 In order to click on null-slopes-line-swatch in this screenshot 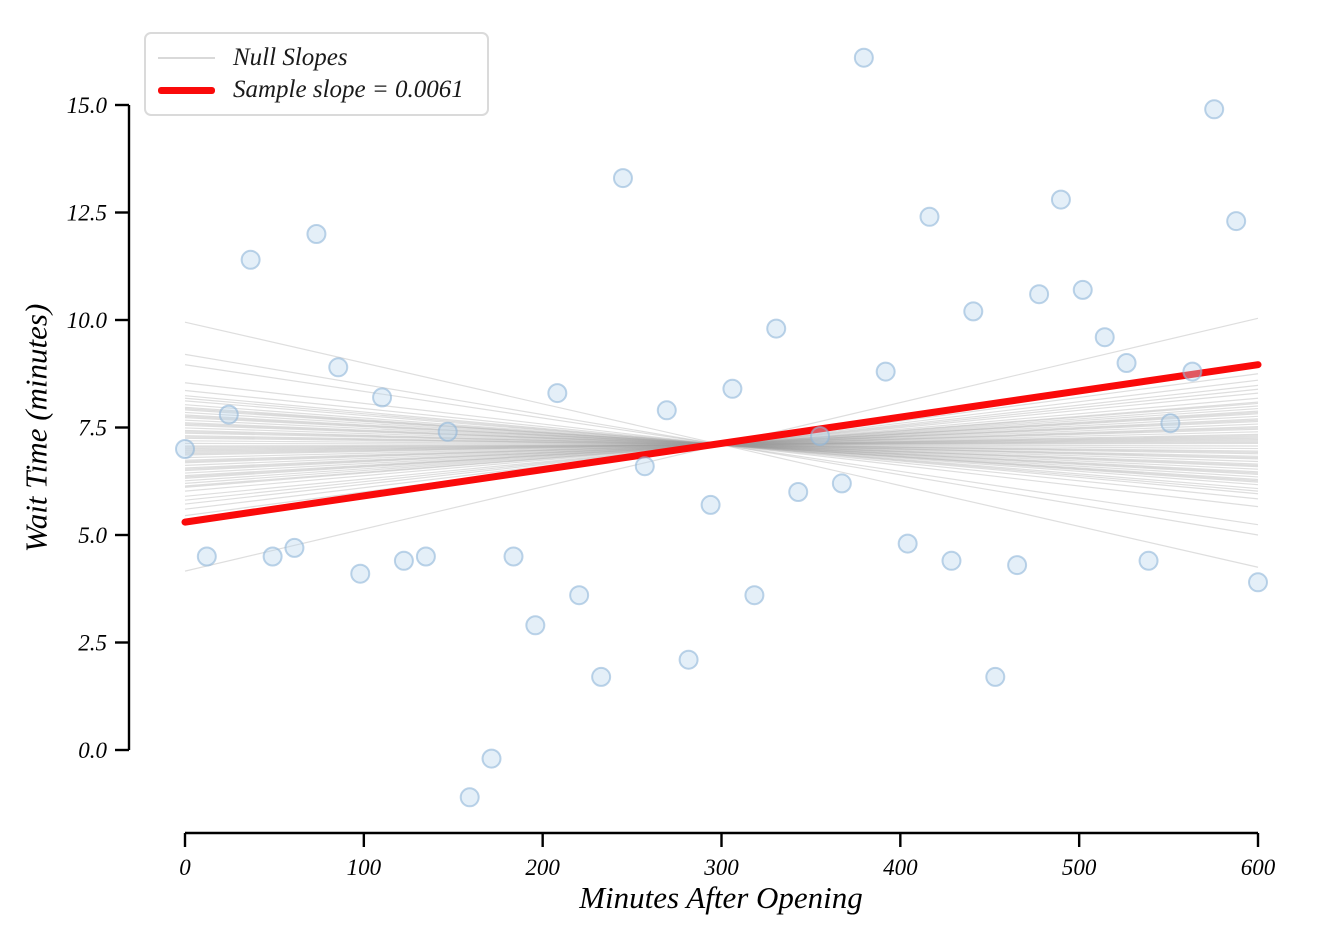, I will do `click(186, 57)`.